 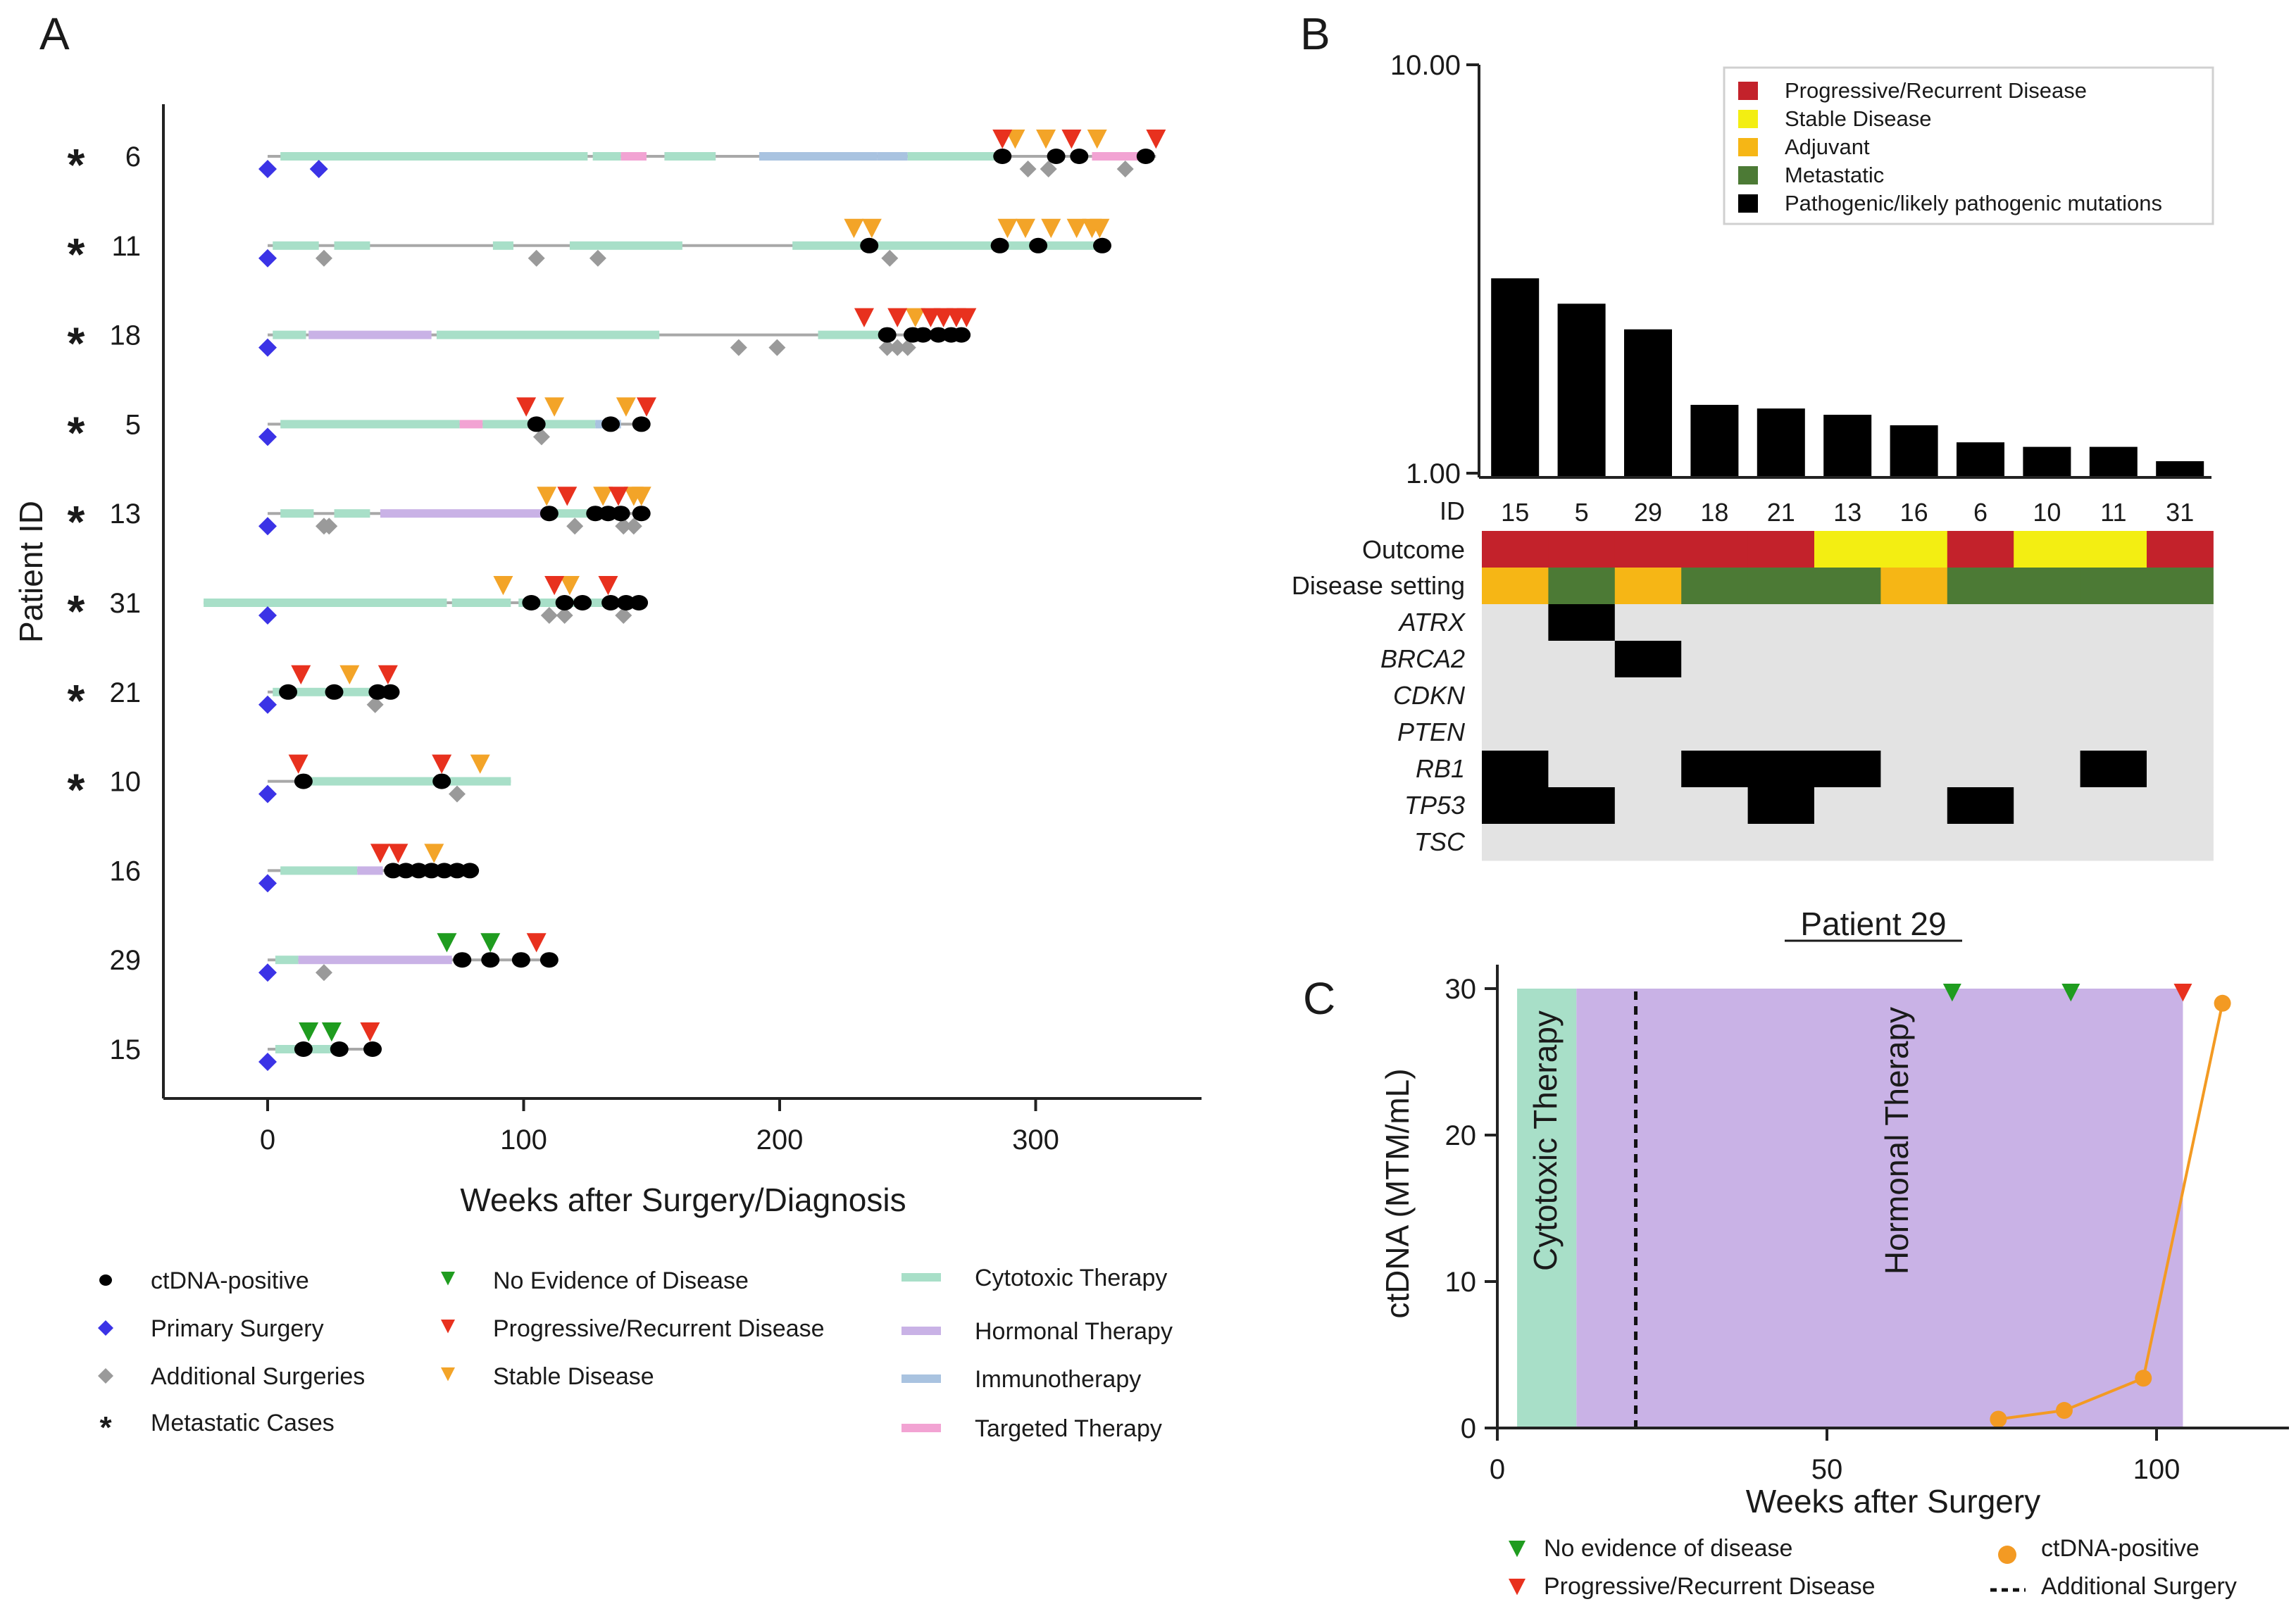 I want to click on panel-b-outcome-label: Outcome, so click(x=1413, y=549).